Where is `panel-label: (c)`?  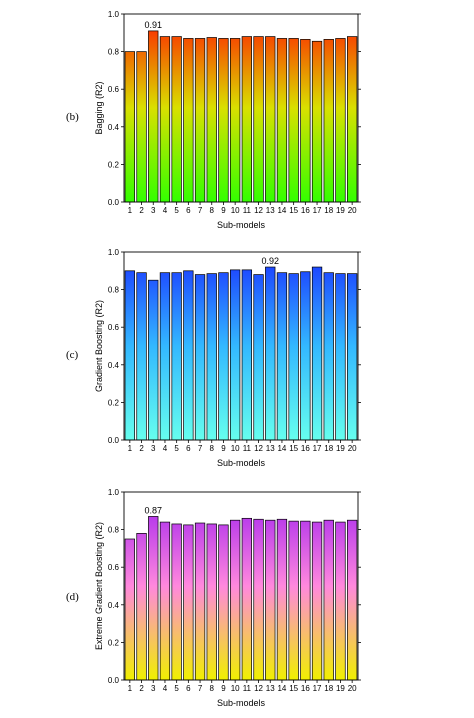 panel-label: (c) is located at coordinates (72, 355).